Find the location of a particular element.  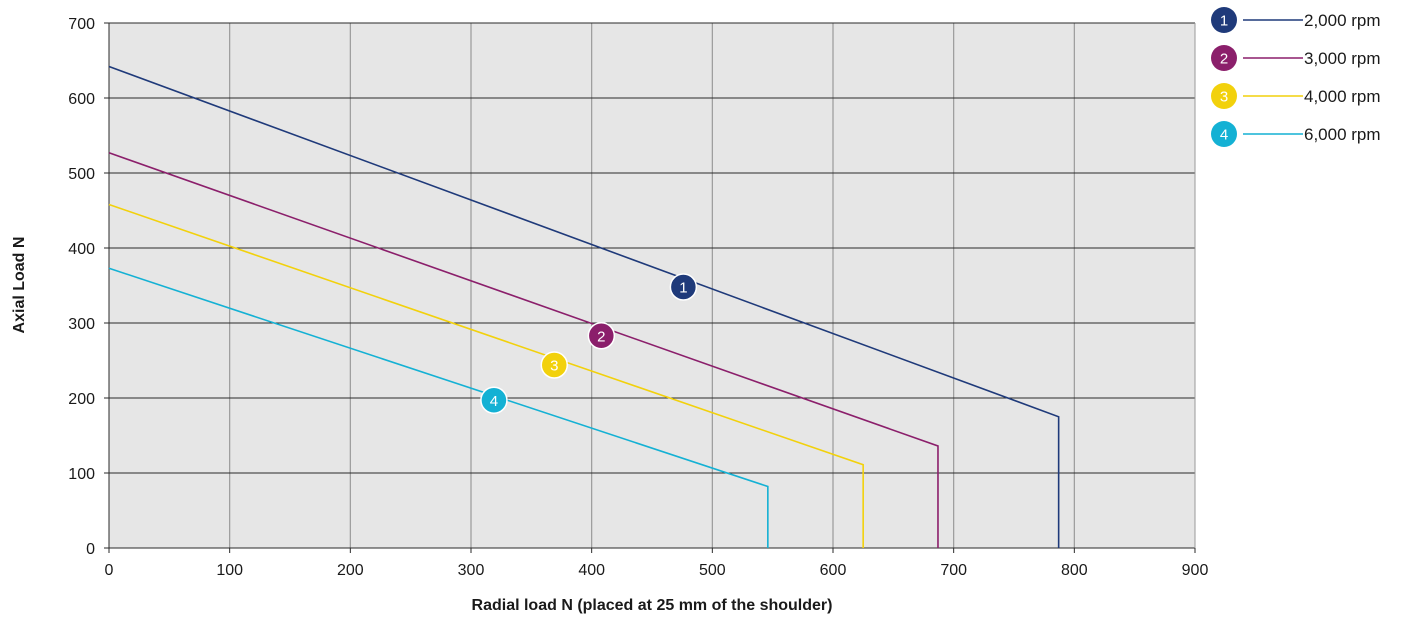

y-tick-label: 500 is located at coordinates (81, 174).